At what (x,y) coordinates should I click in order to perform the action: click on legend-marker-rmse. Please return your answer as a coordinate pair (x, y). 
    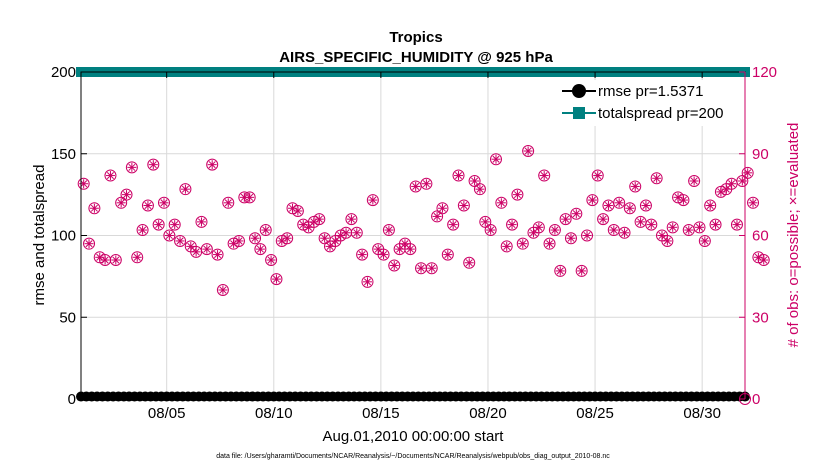
    Looking at the image, I should click on (579, 91).